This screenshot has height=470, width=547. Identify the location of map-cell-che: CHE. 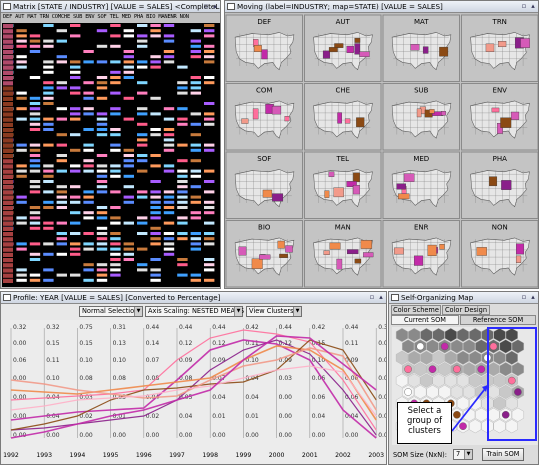
(343, 117).